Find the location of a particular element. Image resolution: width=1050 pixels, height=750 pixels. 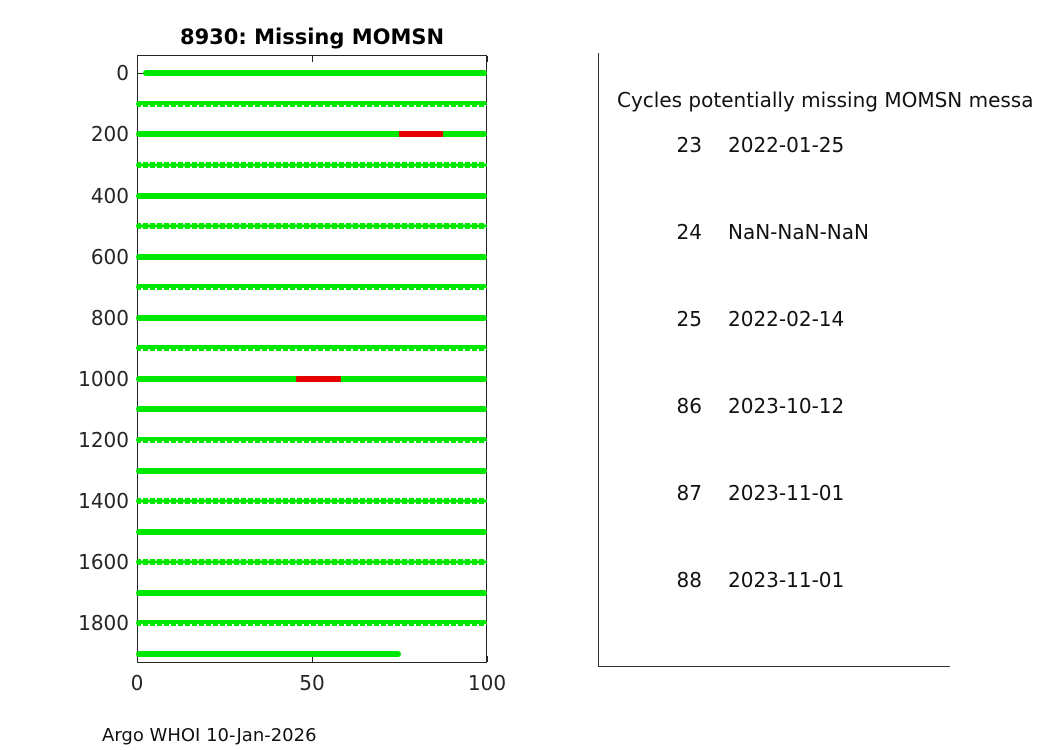

list-item: 24 NaN-NaN-NaN is located at coordinates (818, 232).